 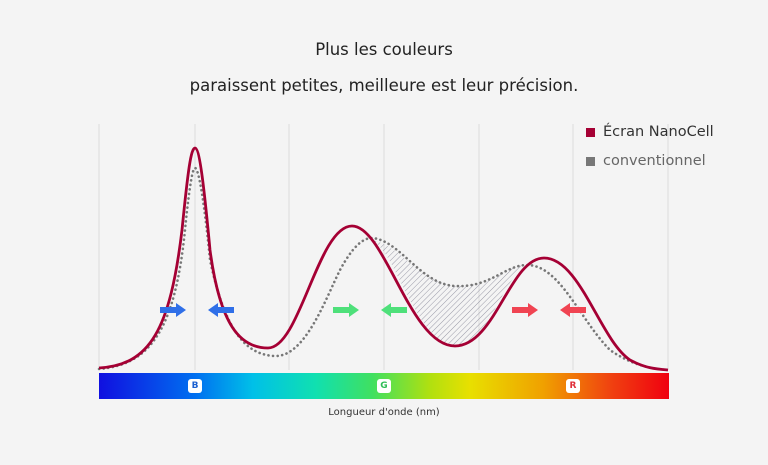 I want to click on blue-arrow-right, so click(x=173, y=310).